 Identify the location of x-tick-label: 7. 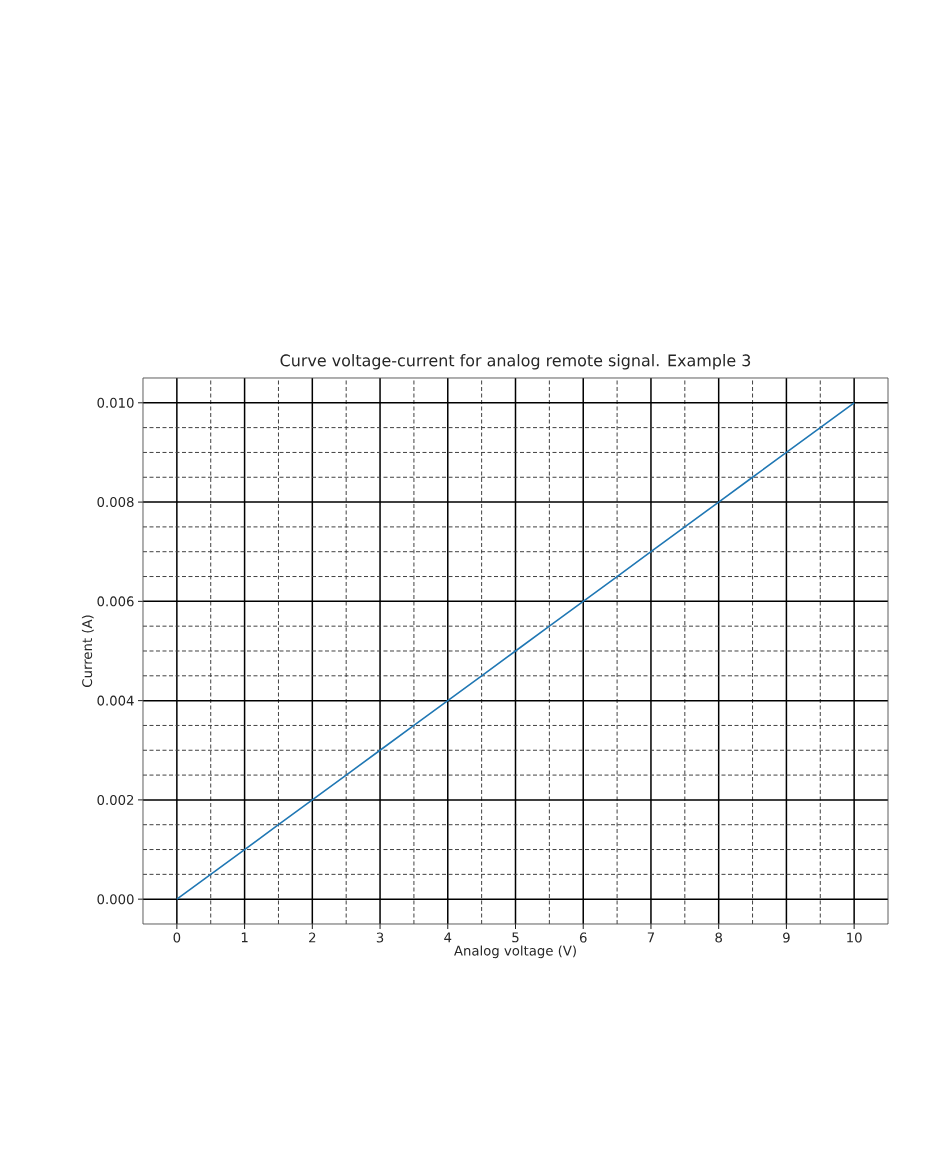
(651, 937).